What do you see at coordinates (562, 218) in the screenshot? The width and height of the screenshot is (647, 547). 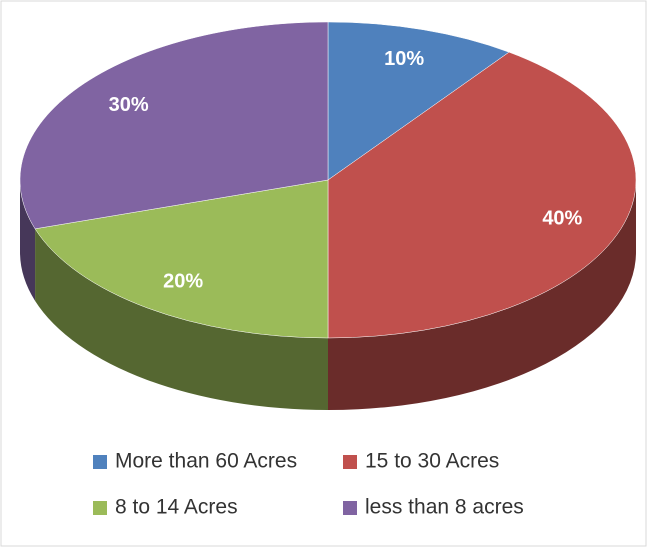 I see `data-label: 40%` at bounding box center [562, 218].